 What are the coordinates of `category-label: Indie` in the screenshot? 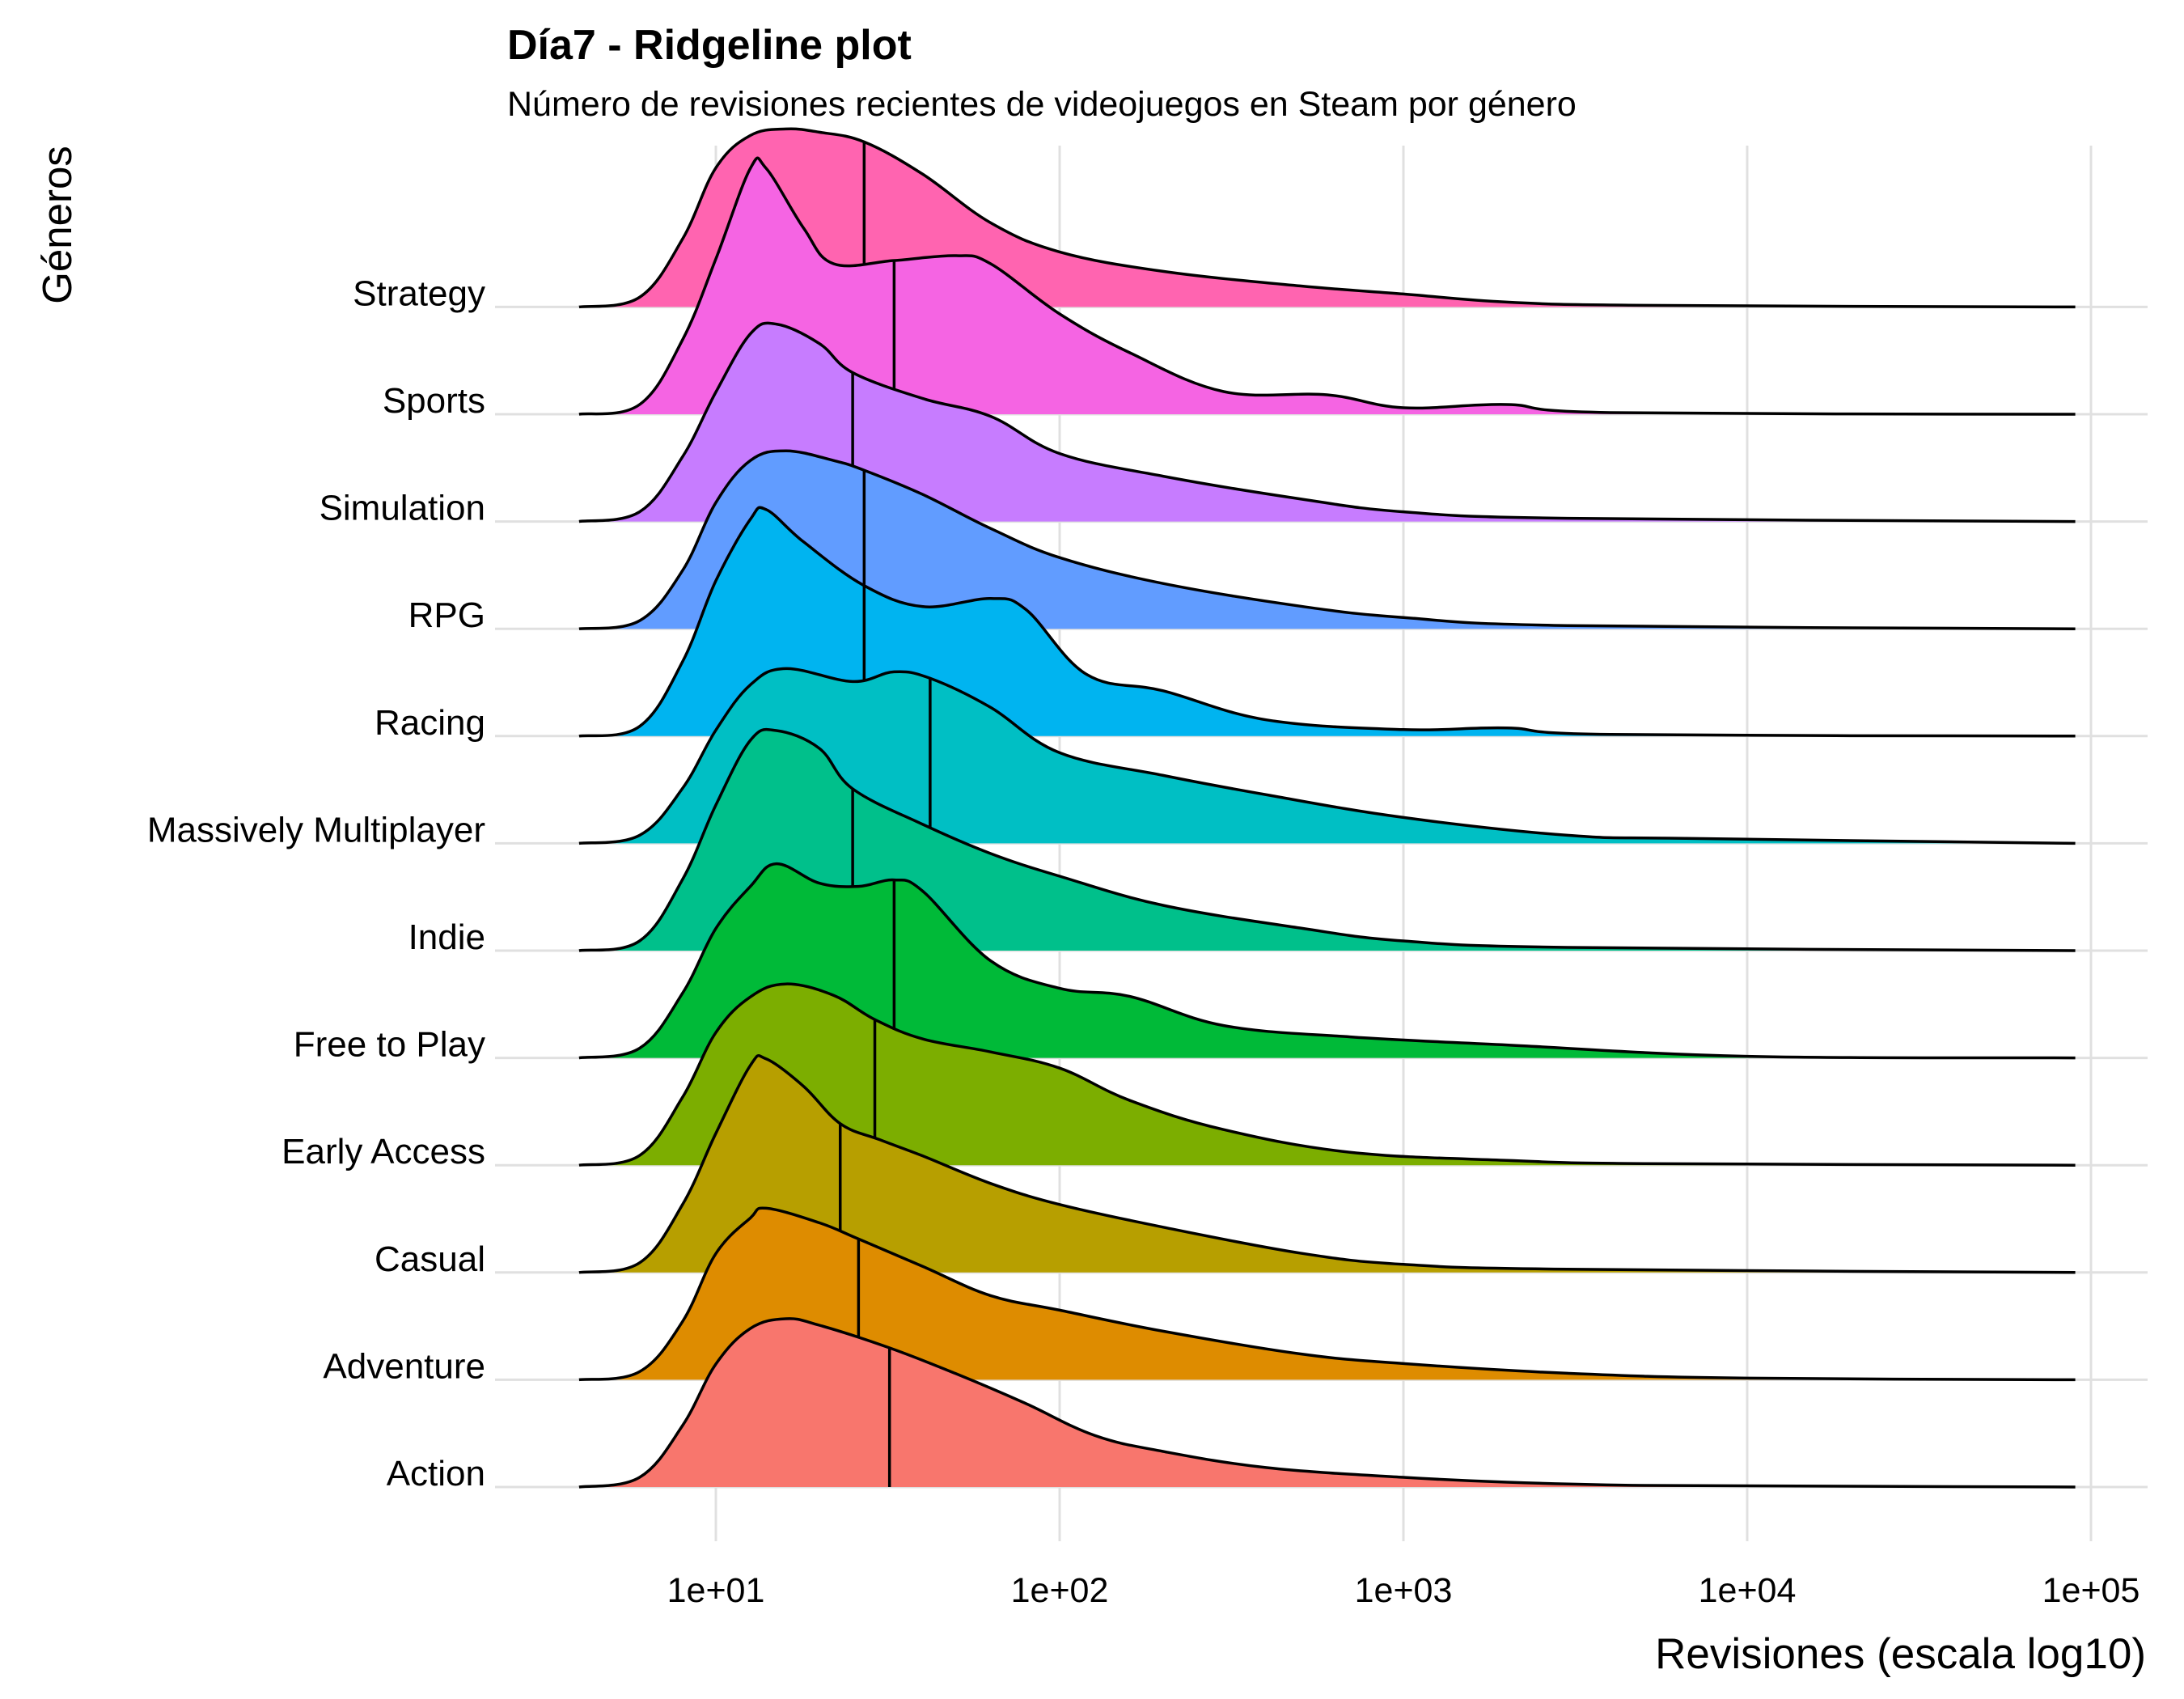 It's located at (446, 937).